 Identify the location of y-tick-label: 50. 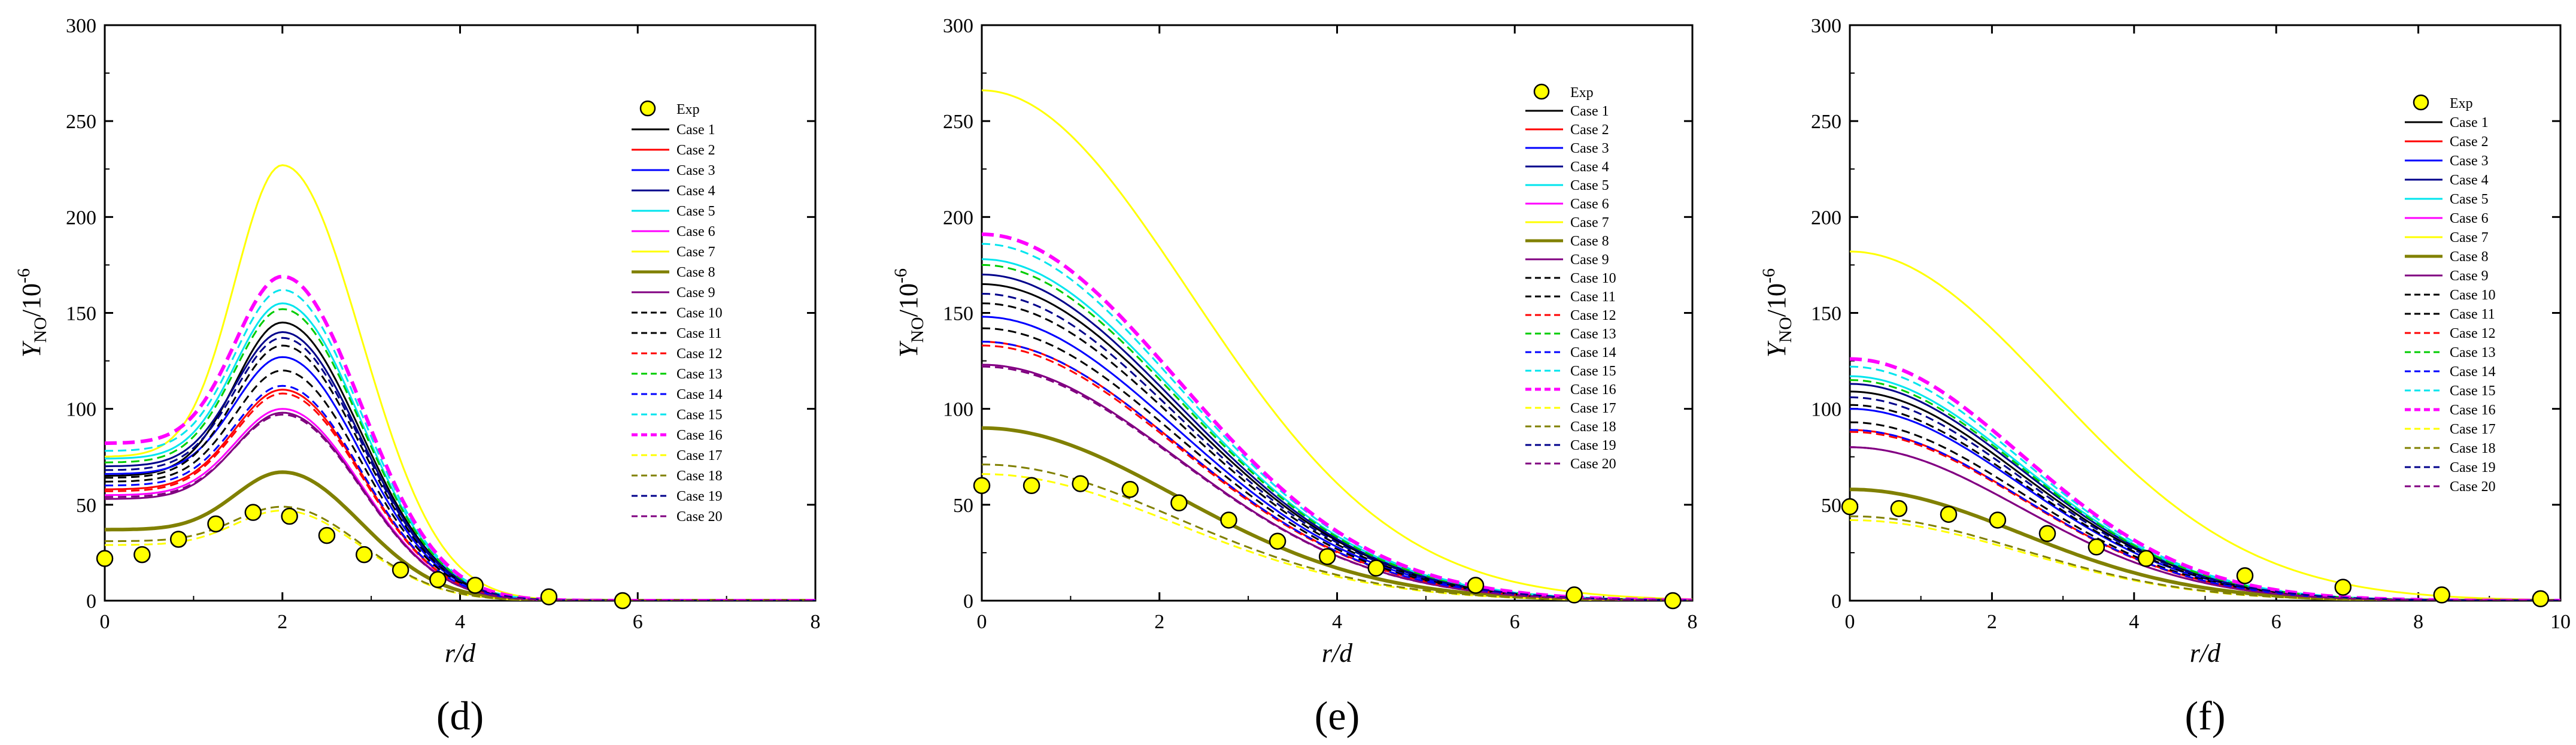
(1831, 506).